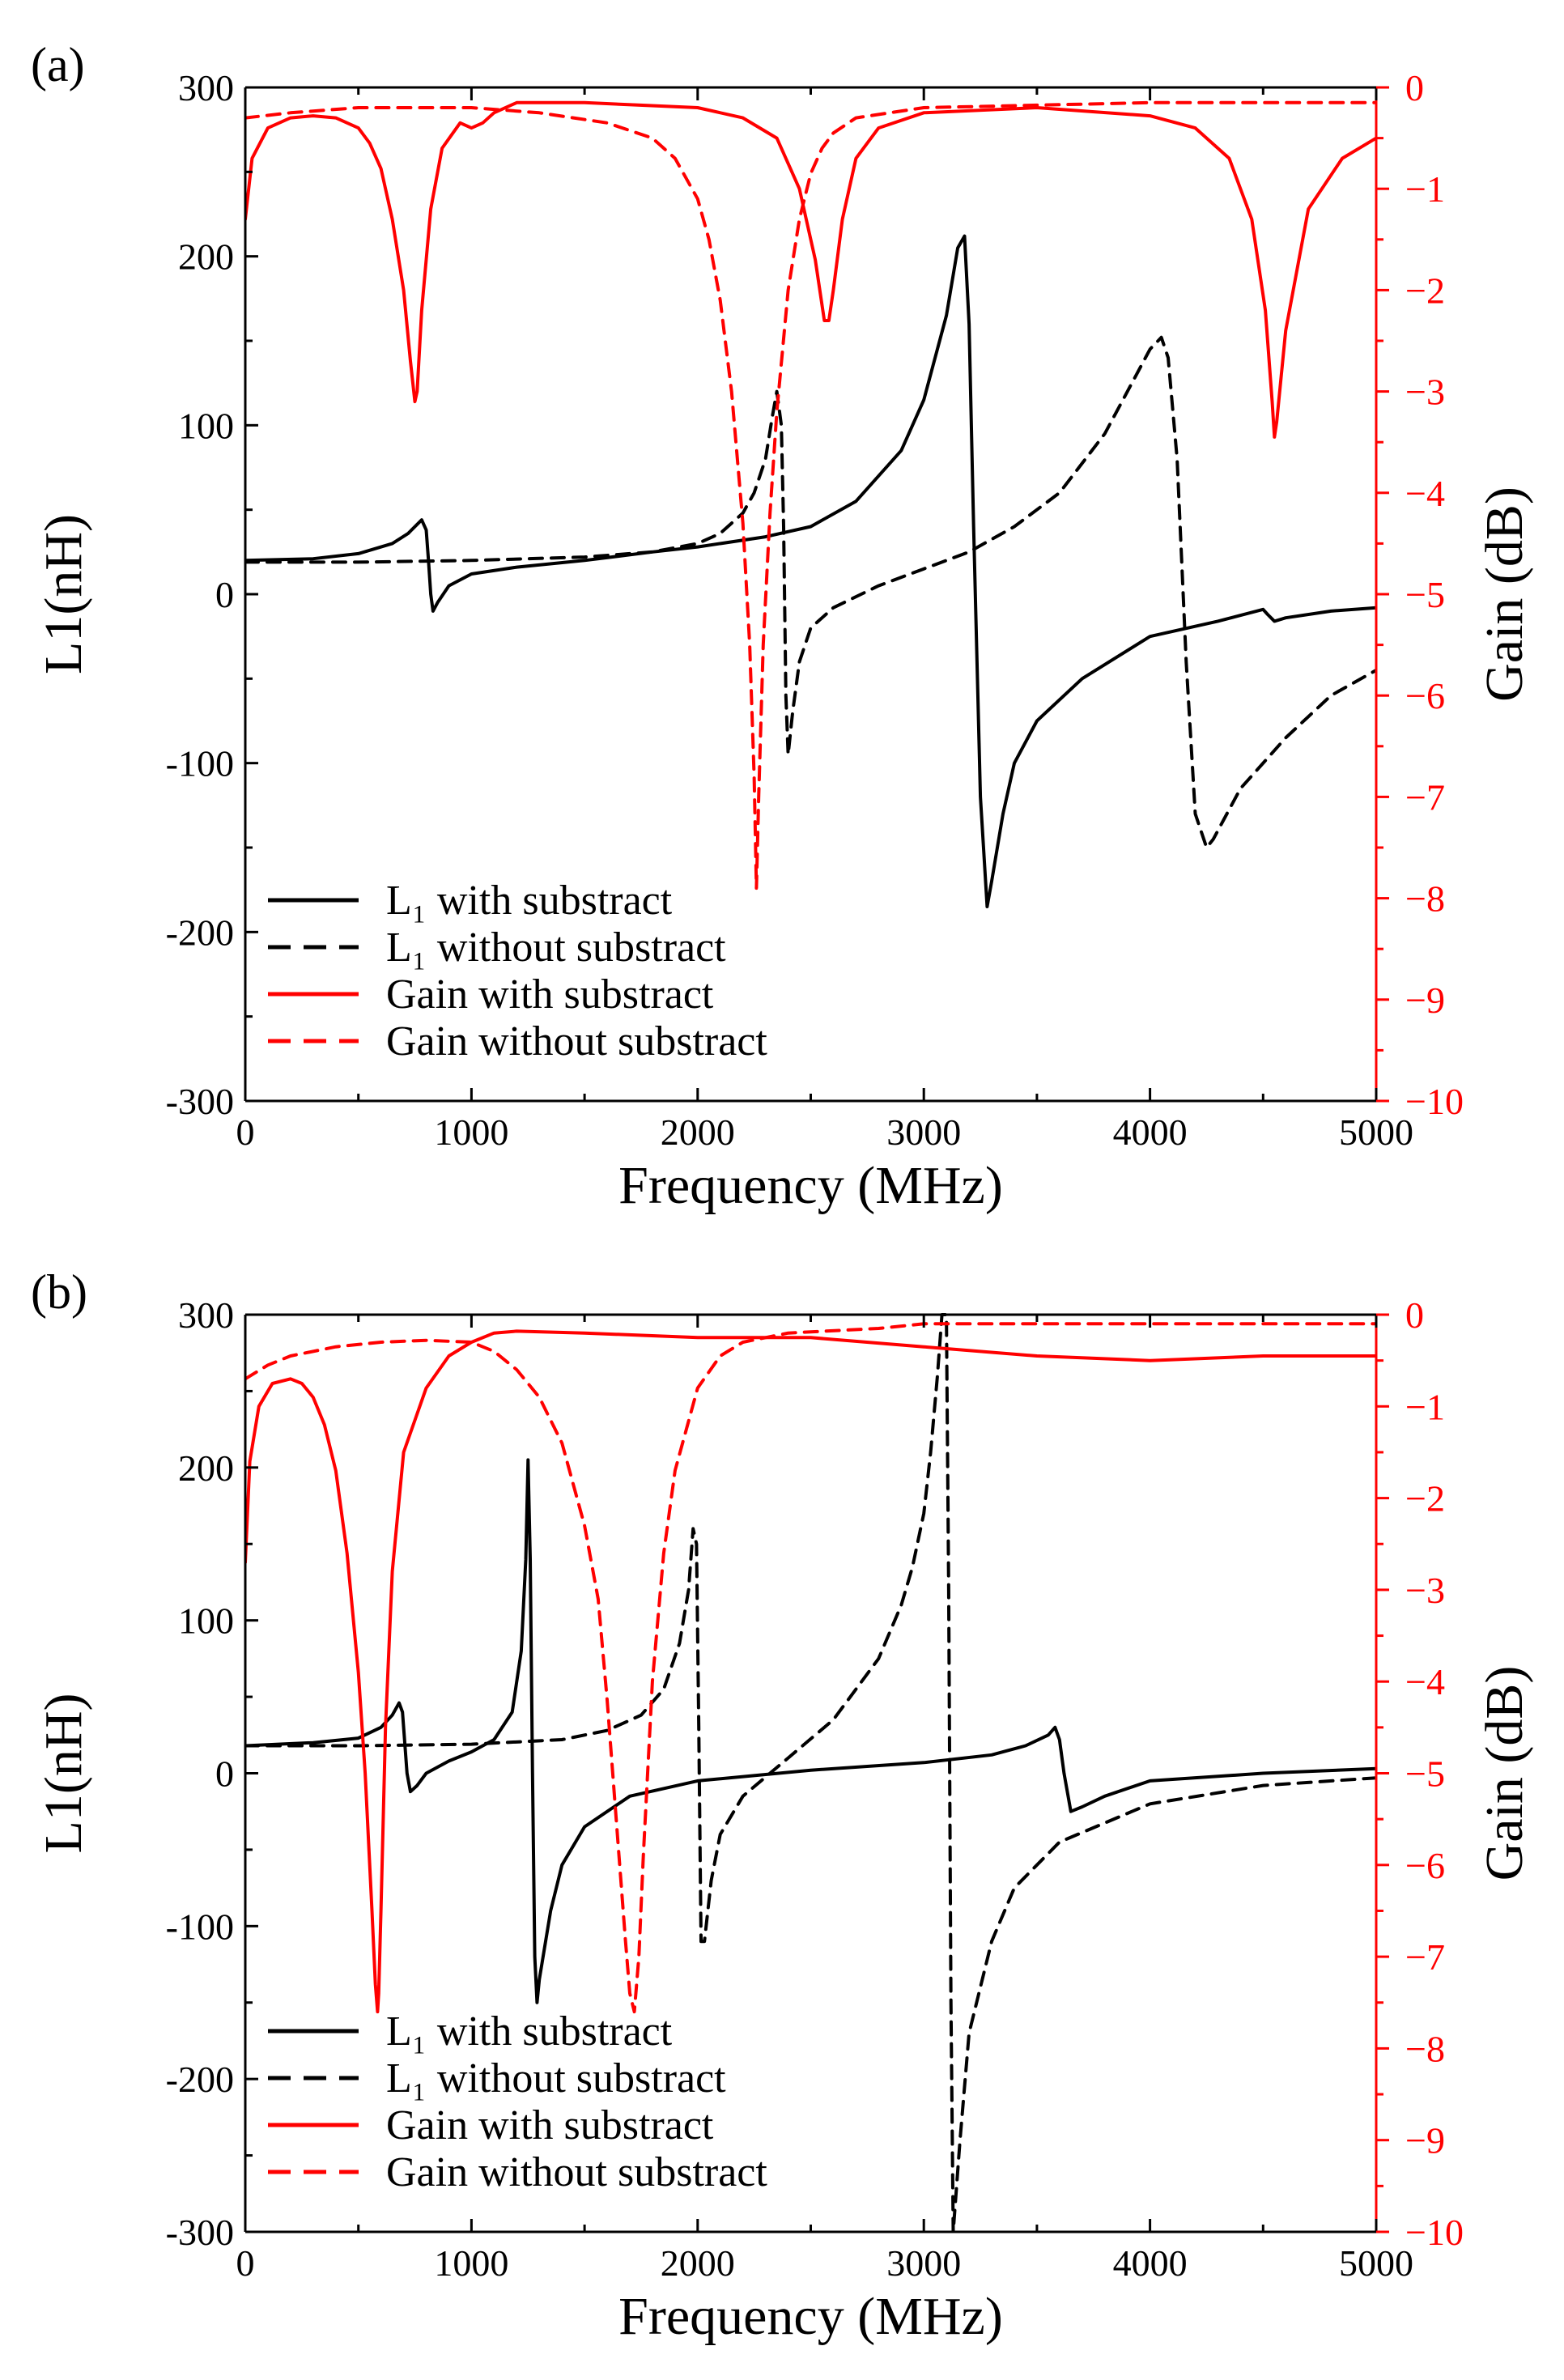  What do you see at coordinates (59, 1292) in the screenshot?
I see `panel-label: (b)` at bounding box center [59, 1292].